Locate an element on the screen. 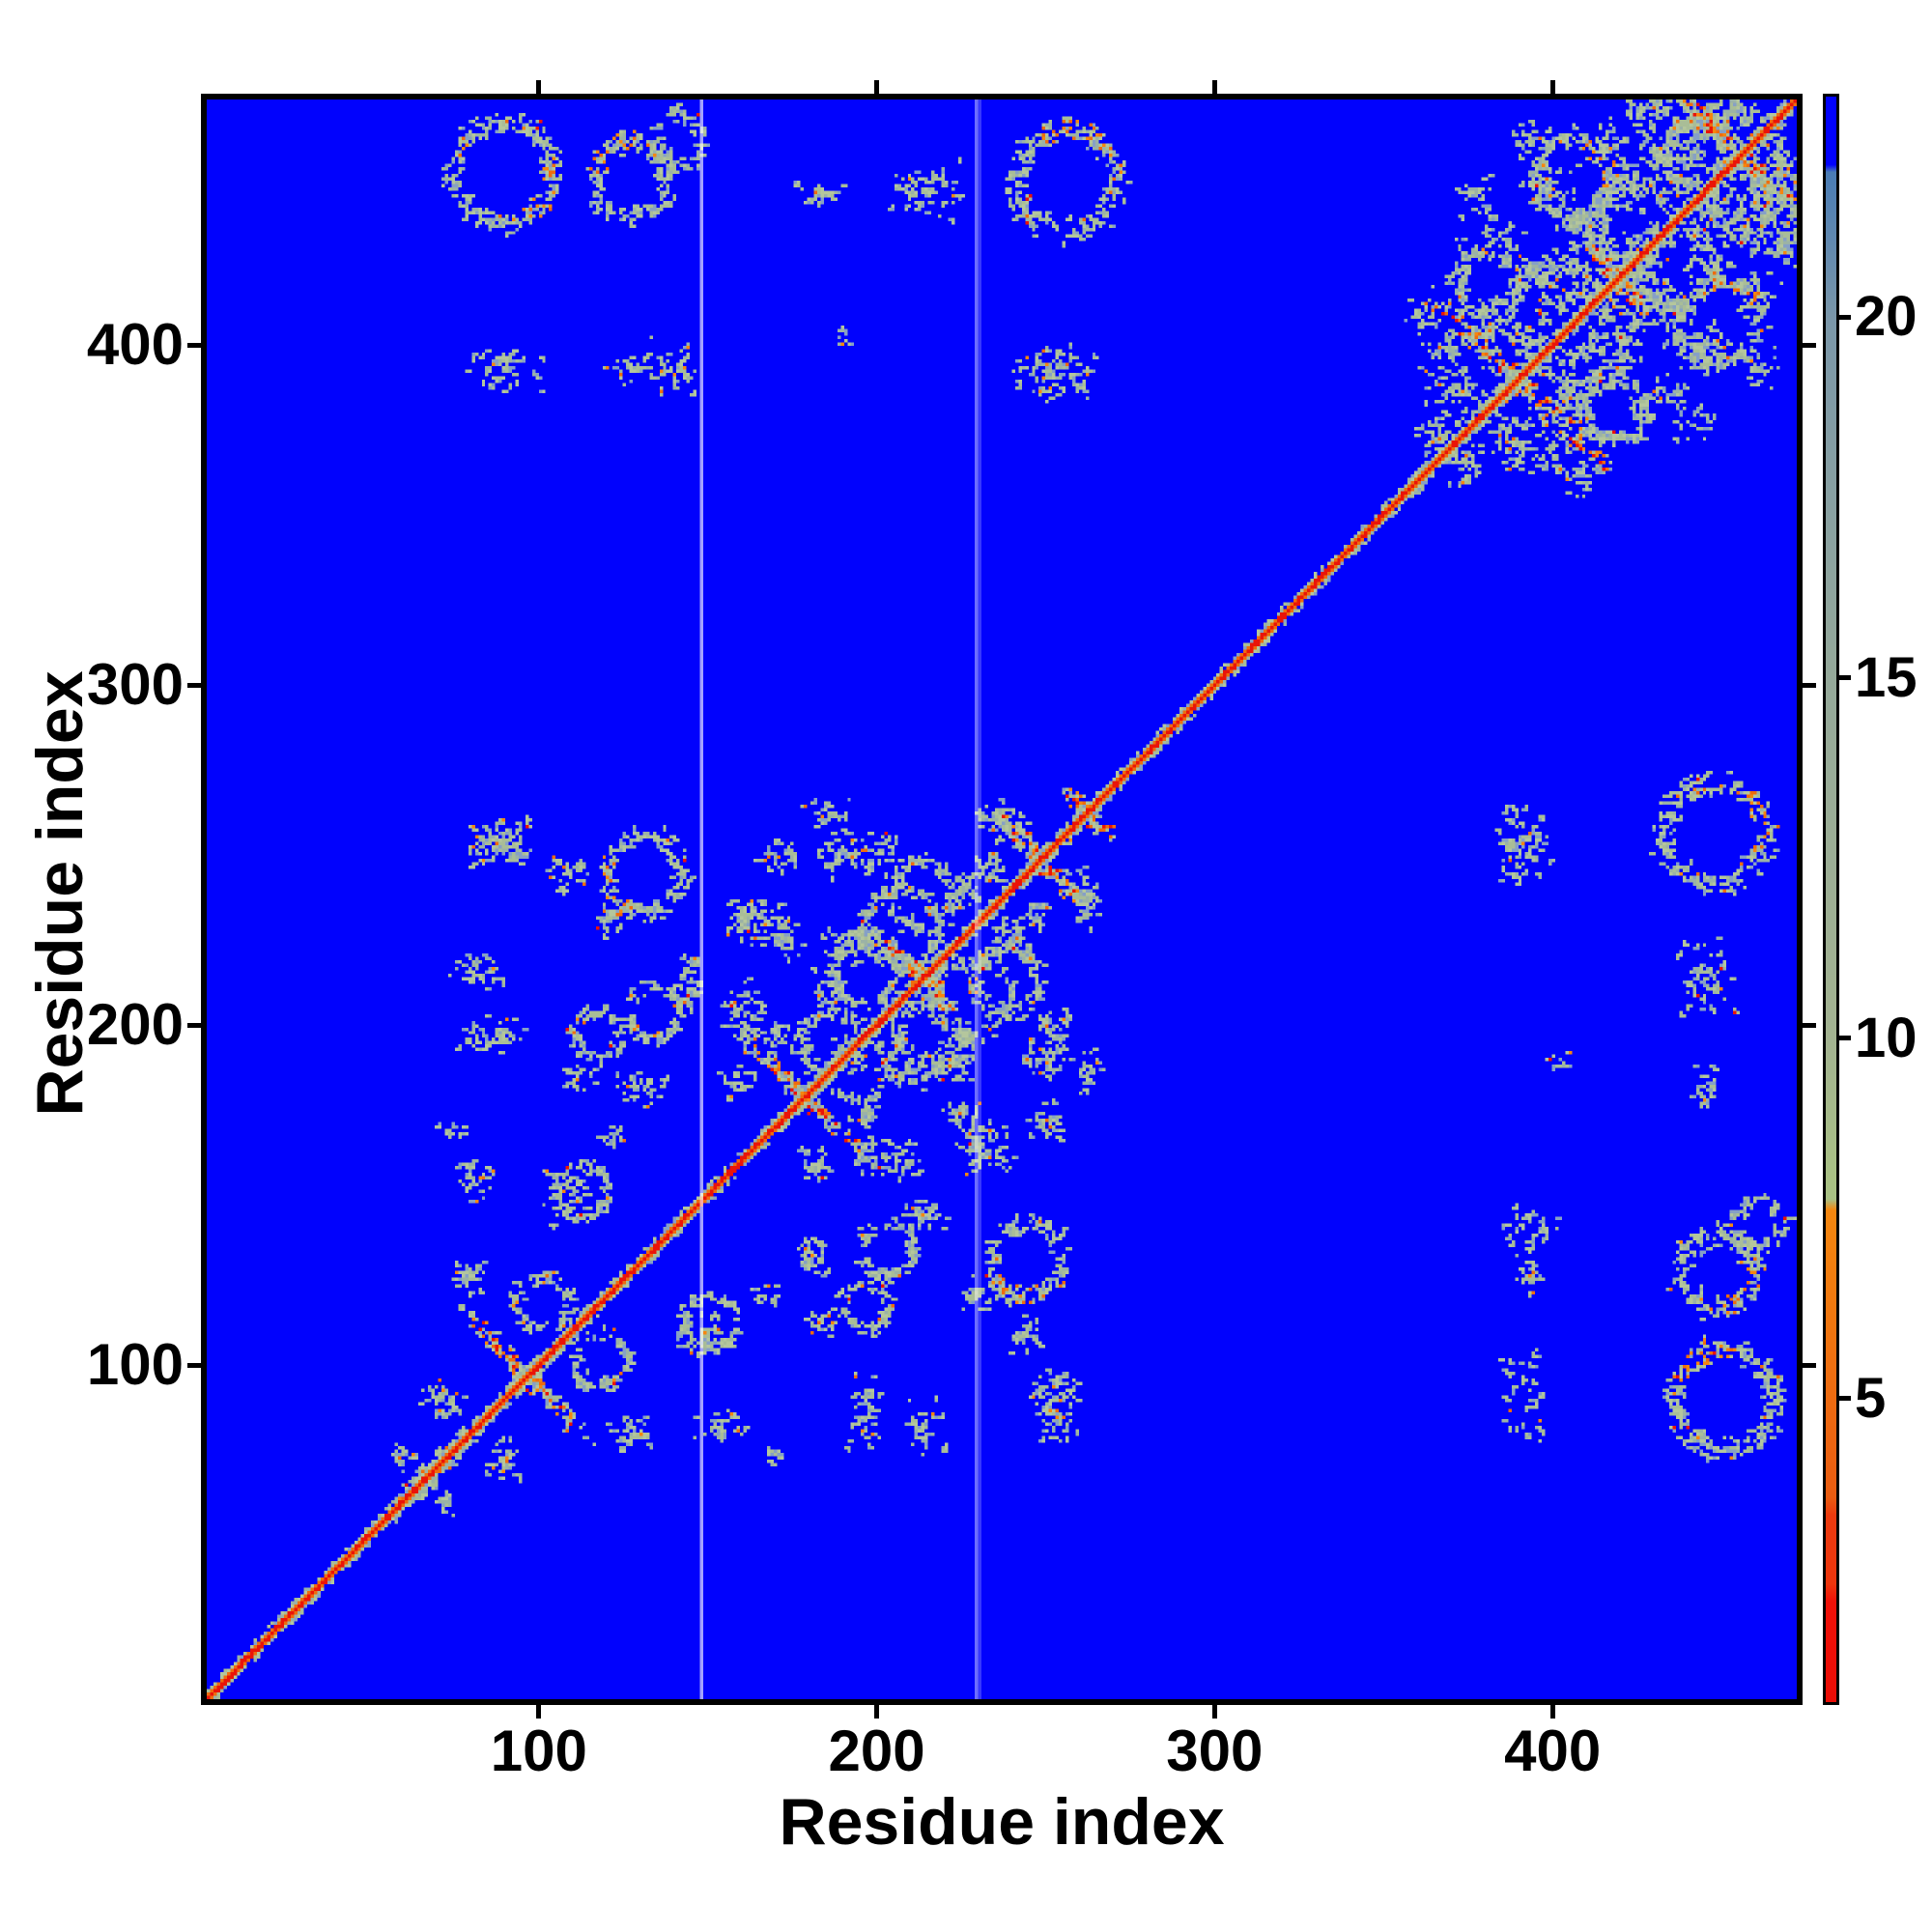 This screenshot has width=1932, height=1932. x-tick-label: 300 is located at coordinates (1215, 1751).